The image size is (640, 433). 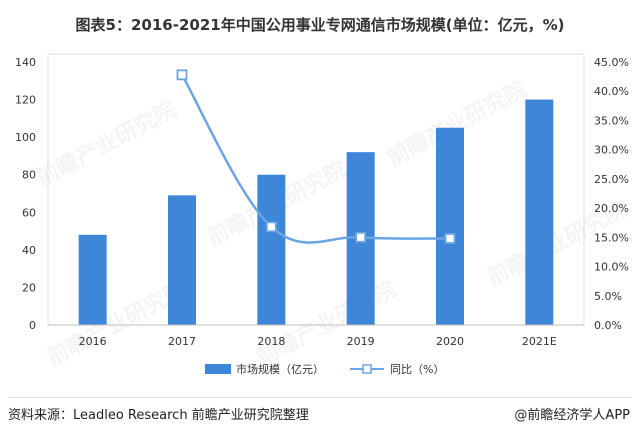 I want to click on y-right-tick-label: 20.0%, so click(x=611, y=208).